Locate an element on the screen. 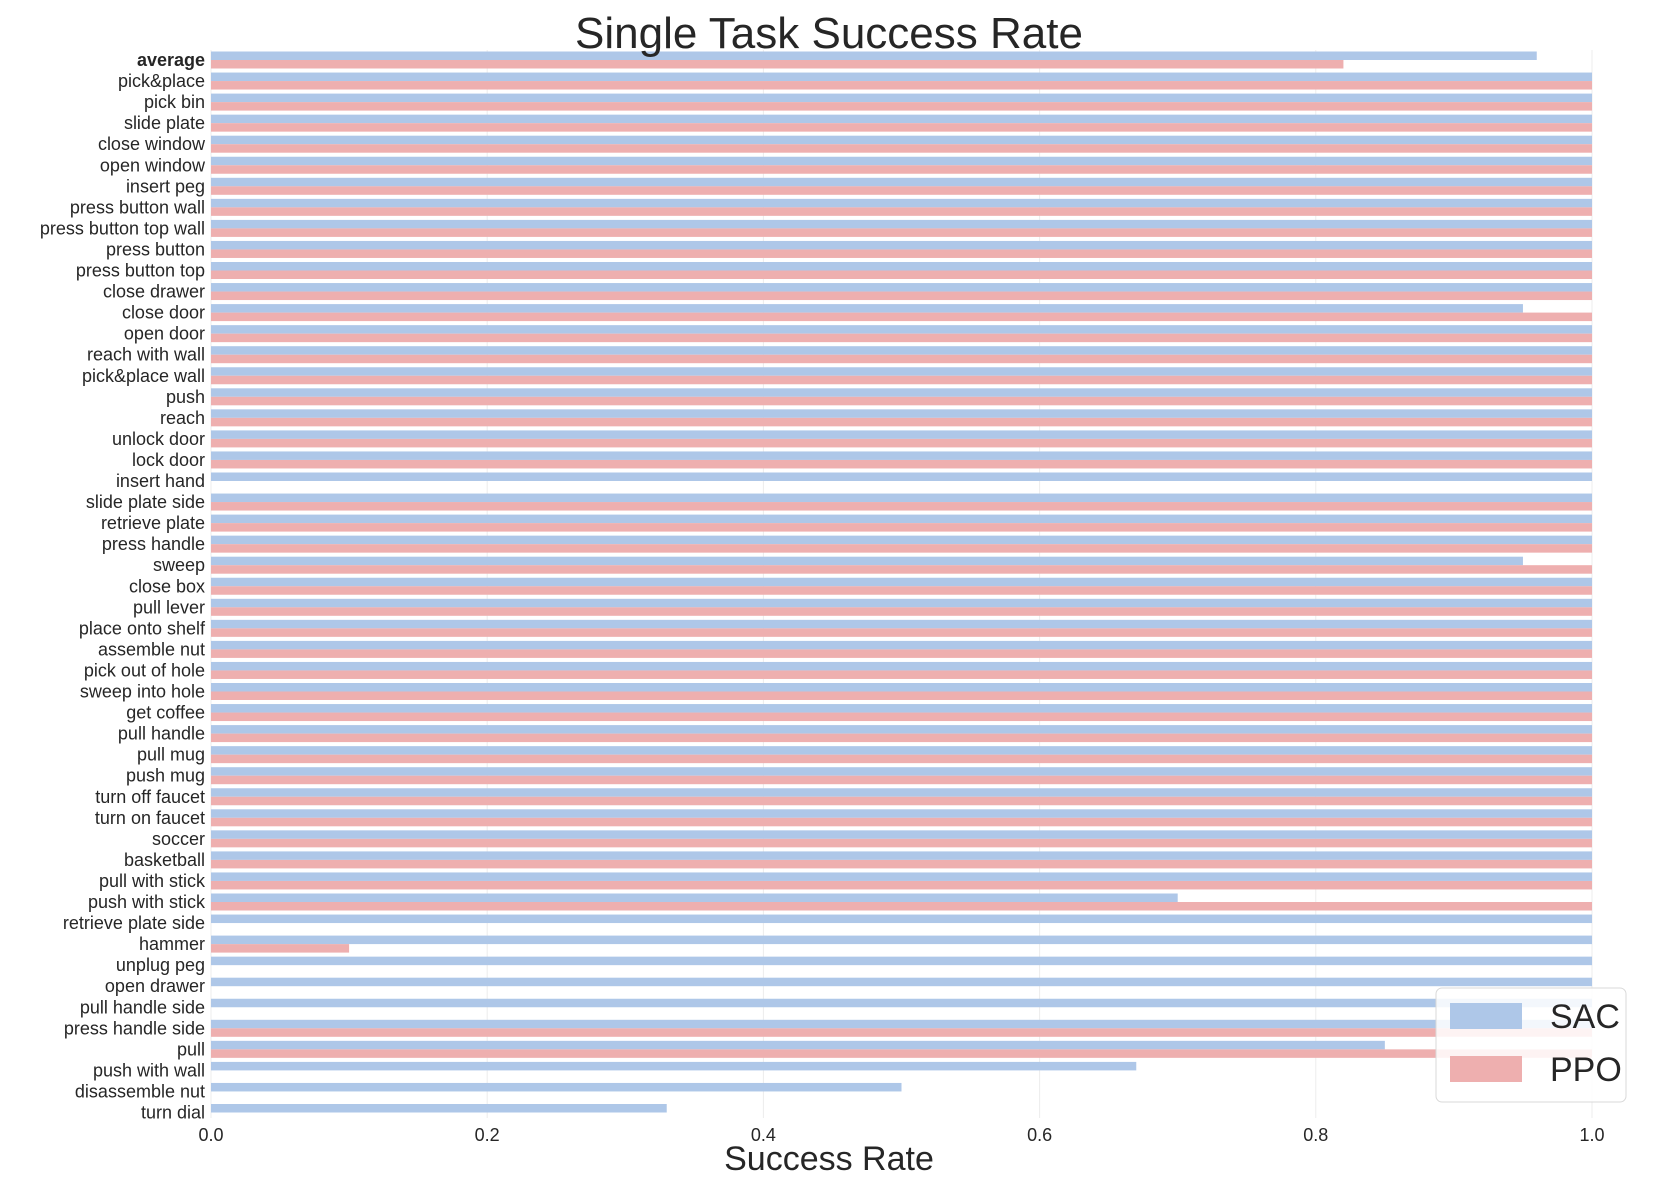  y-tick-label: basketball is located at coordinates (164, 860).